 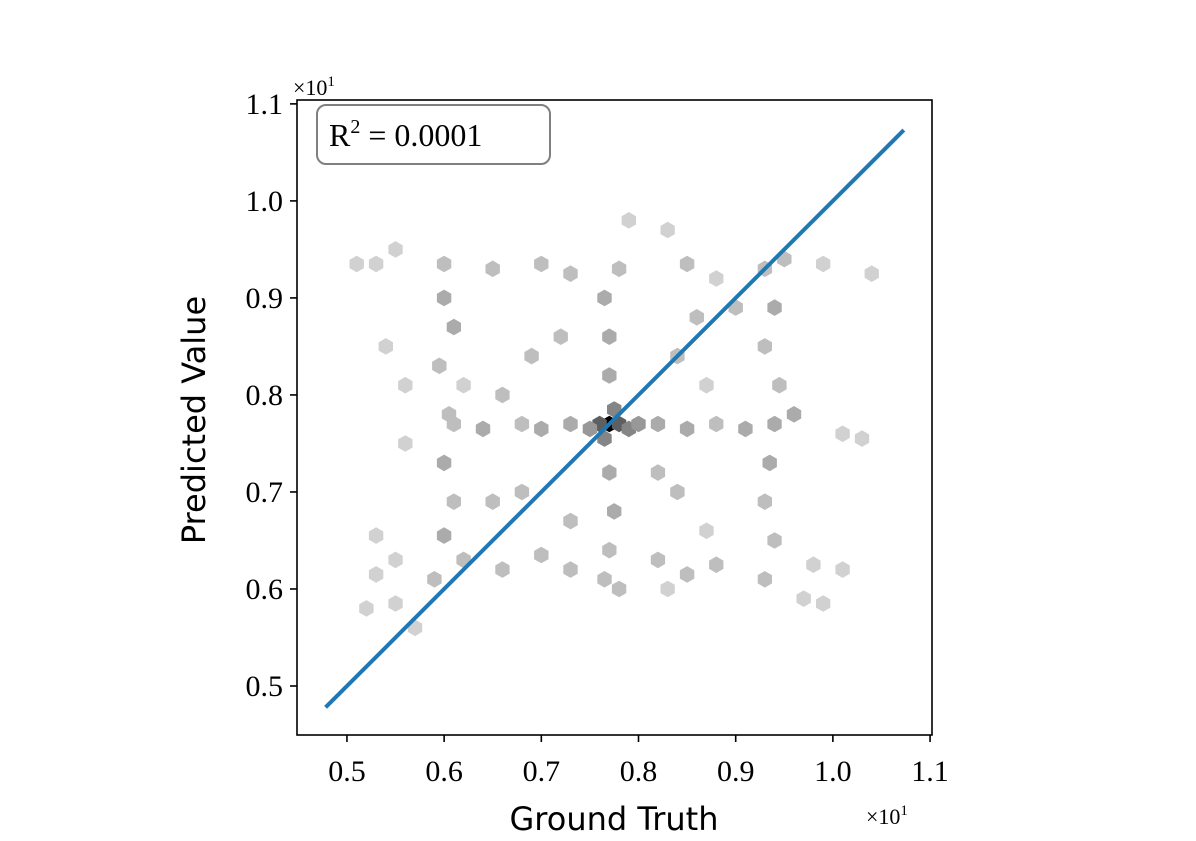 What do you see at coordinates (930, 771) in the screenshot?
I see `x-tick-label: 1.1` at bounding box center [930, 771].